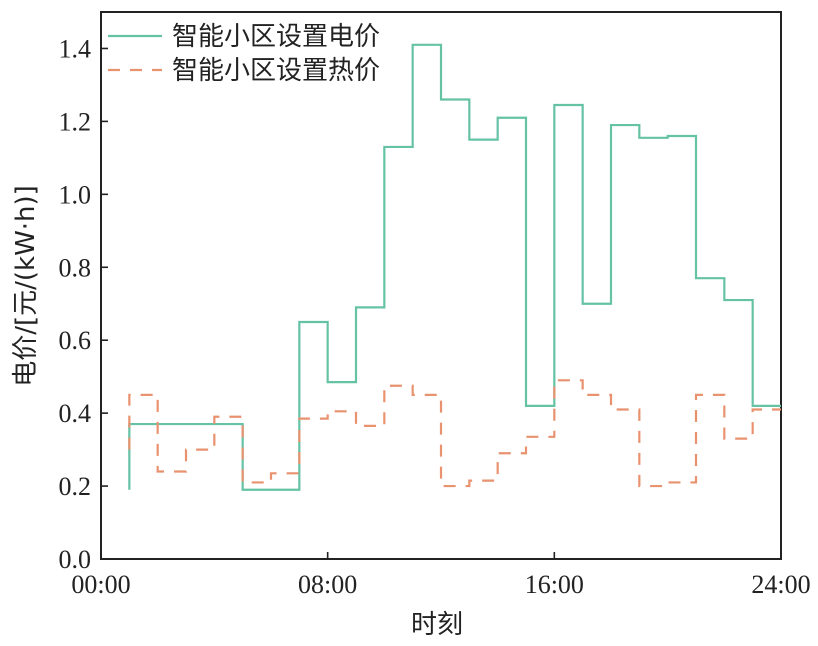 This screenshot has height=646, width=818. I want to click on y-tick-label: 1.0, so click(75, 194).